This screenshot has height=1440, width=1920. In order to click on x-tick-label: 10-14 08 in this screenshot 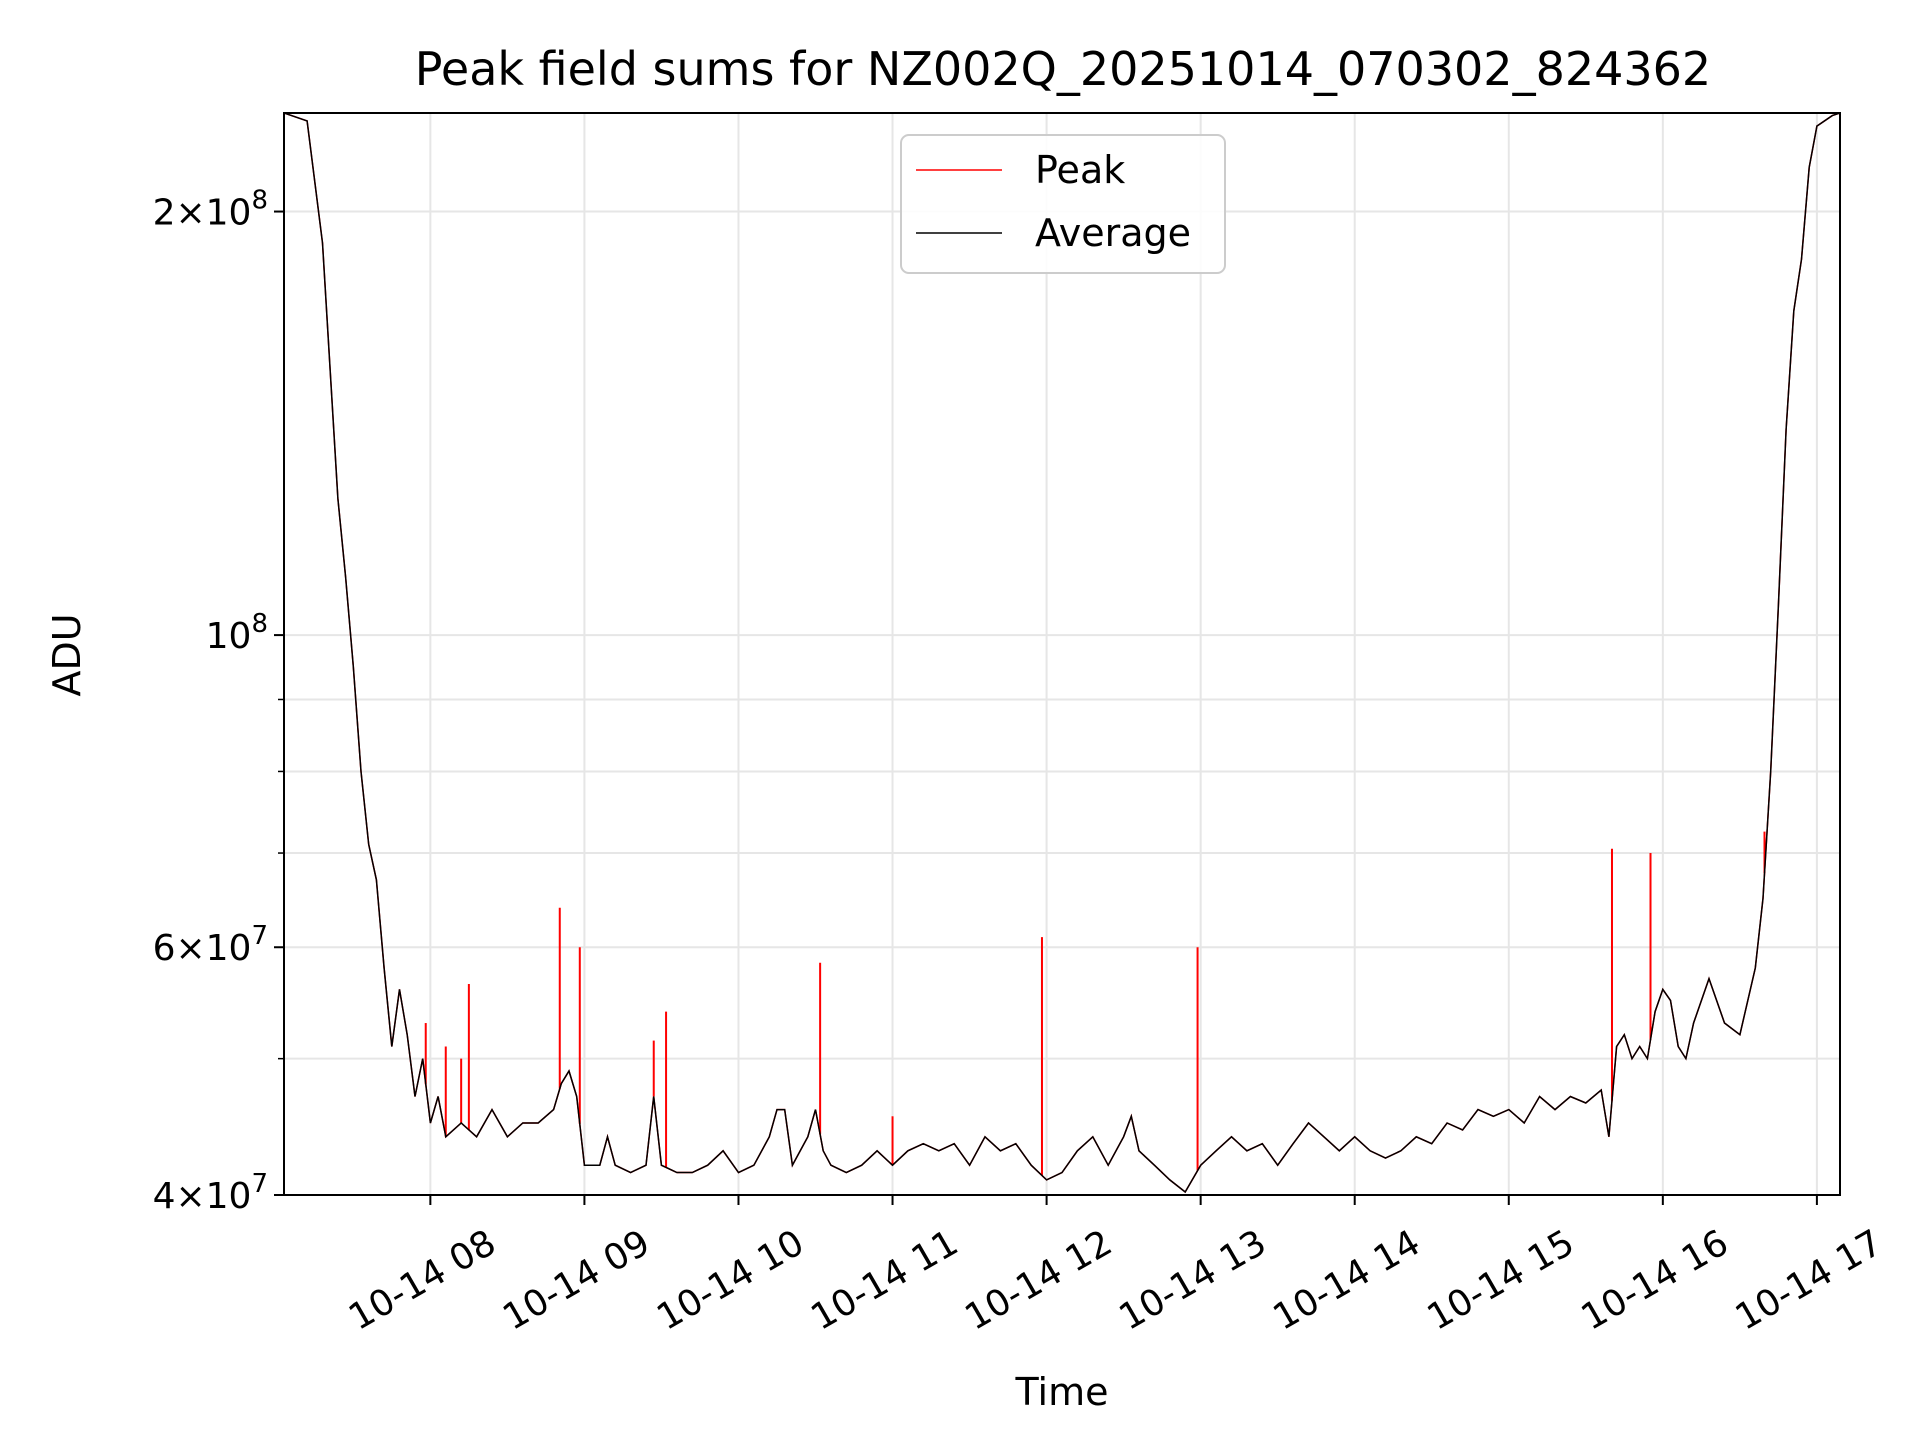, I will do `click(422, 1280)`.